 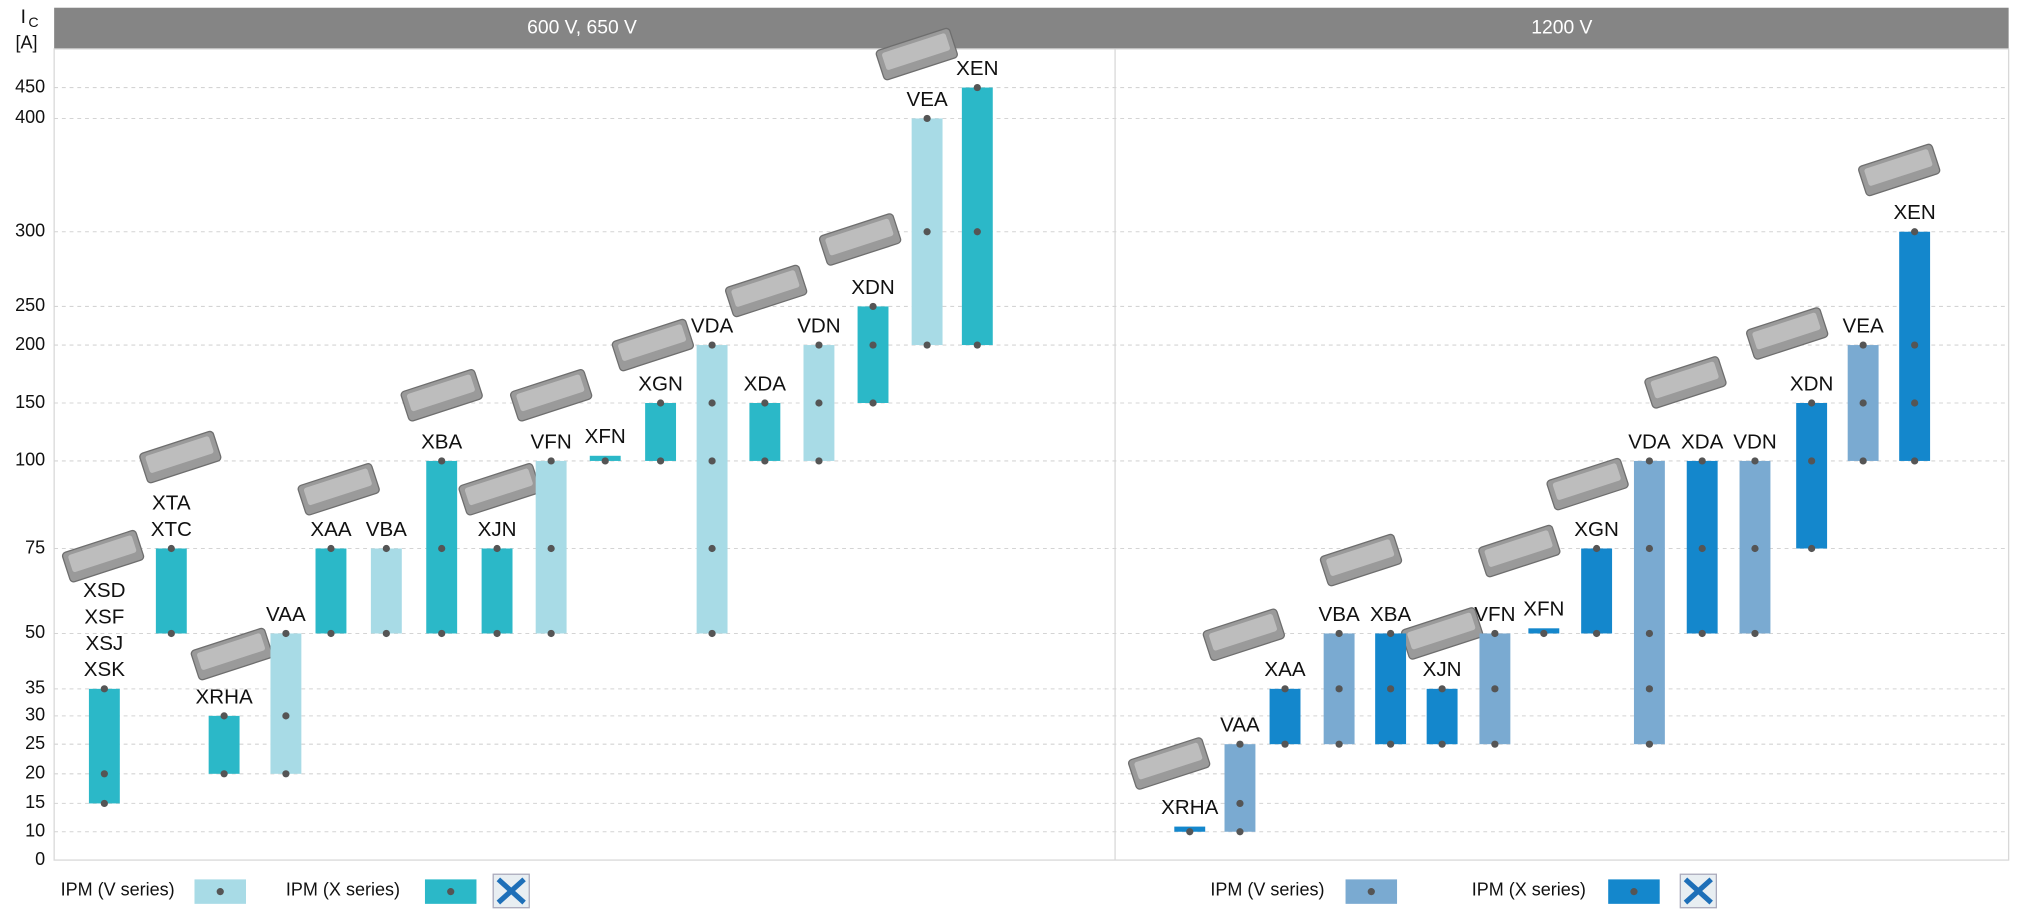 I want to click on bar-label: VEA, so click(x=926, y=99).